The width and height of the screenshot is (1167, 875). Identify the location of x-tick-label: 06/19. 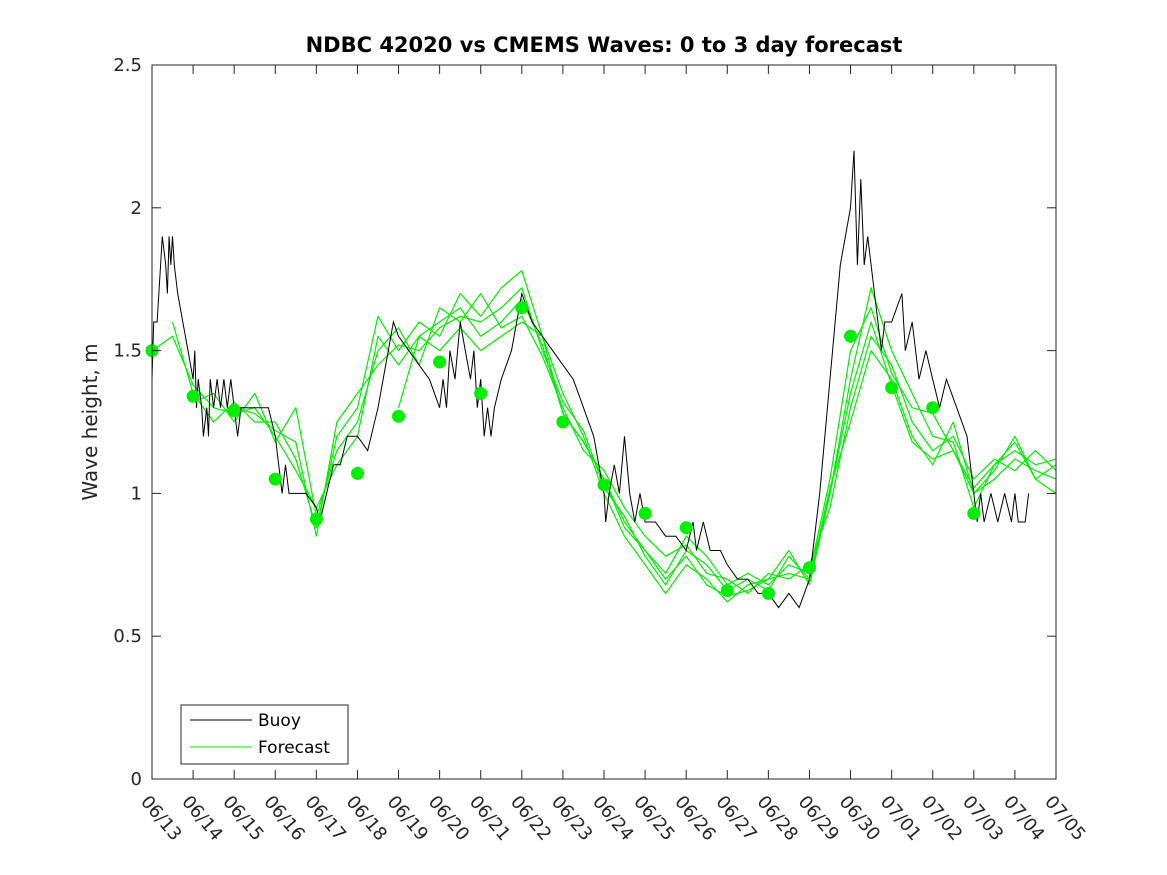
(407, 818).